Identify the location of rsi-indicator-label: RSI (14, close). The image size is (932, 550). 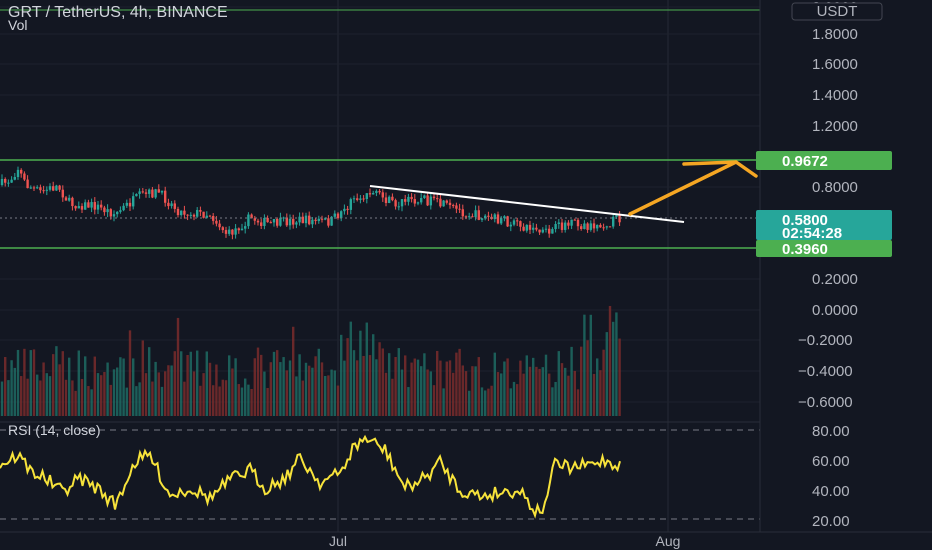
(54, 430).